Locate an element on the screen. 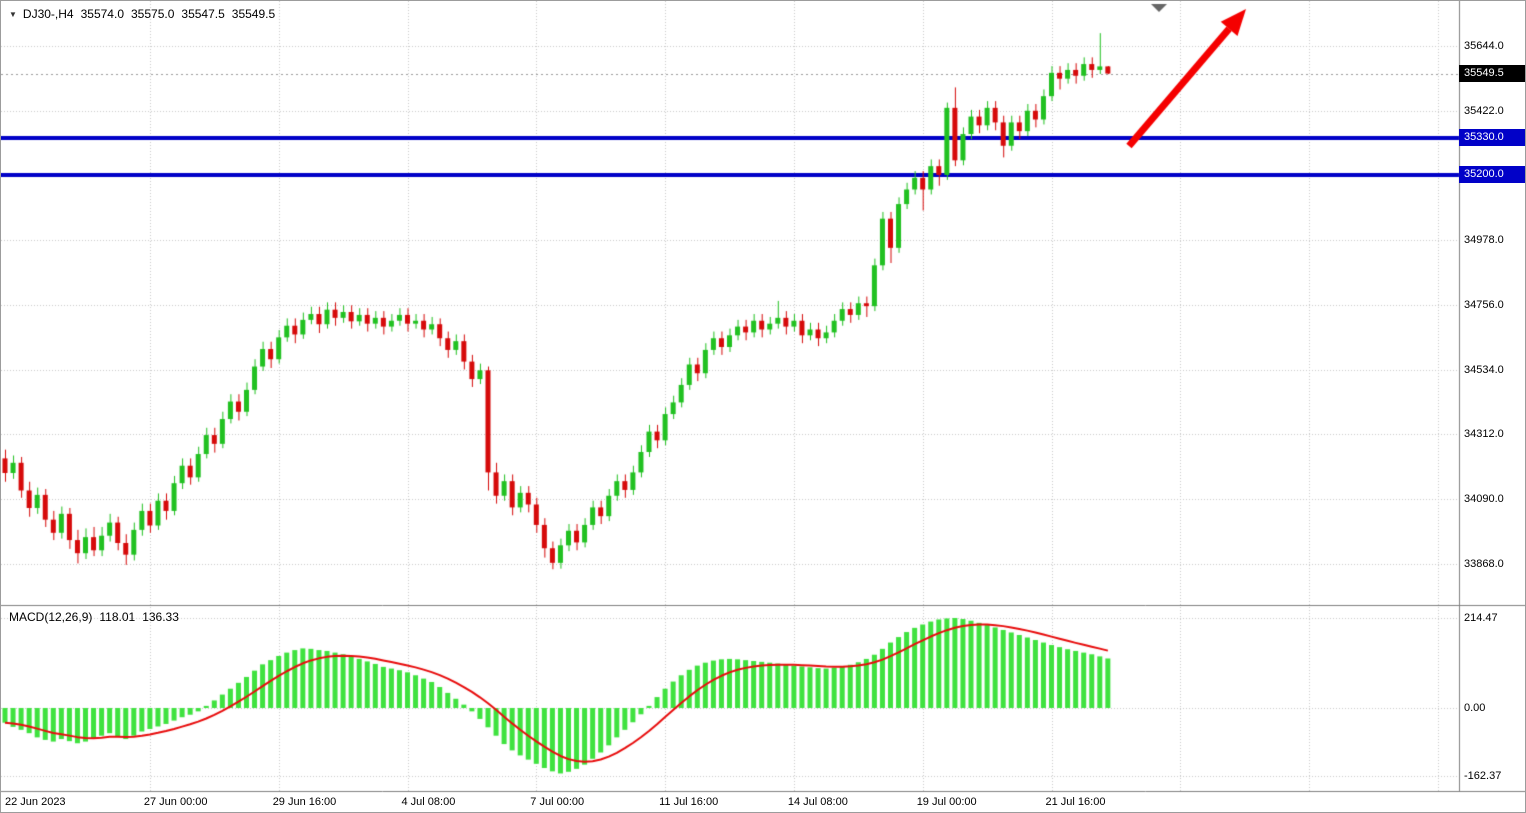 The image size is (1526, 813). macd-indicator-label: MACD(12,26,9) 118.01 136.33 is located at coordinates (94, 617).